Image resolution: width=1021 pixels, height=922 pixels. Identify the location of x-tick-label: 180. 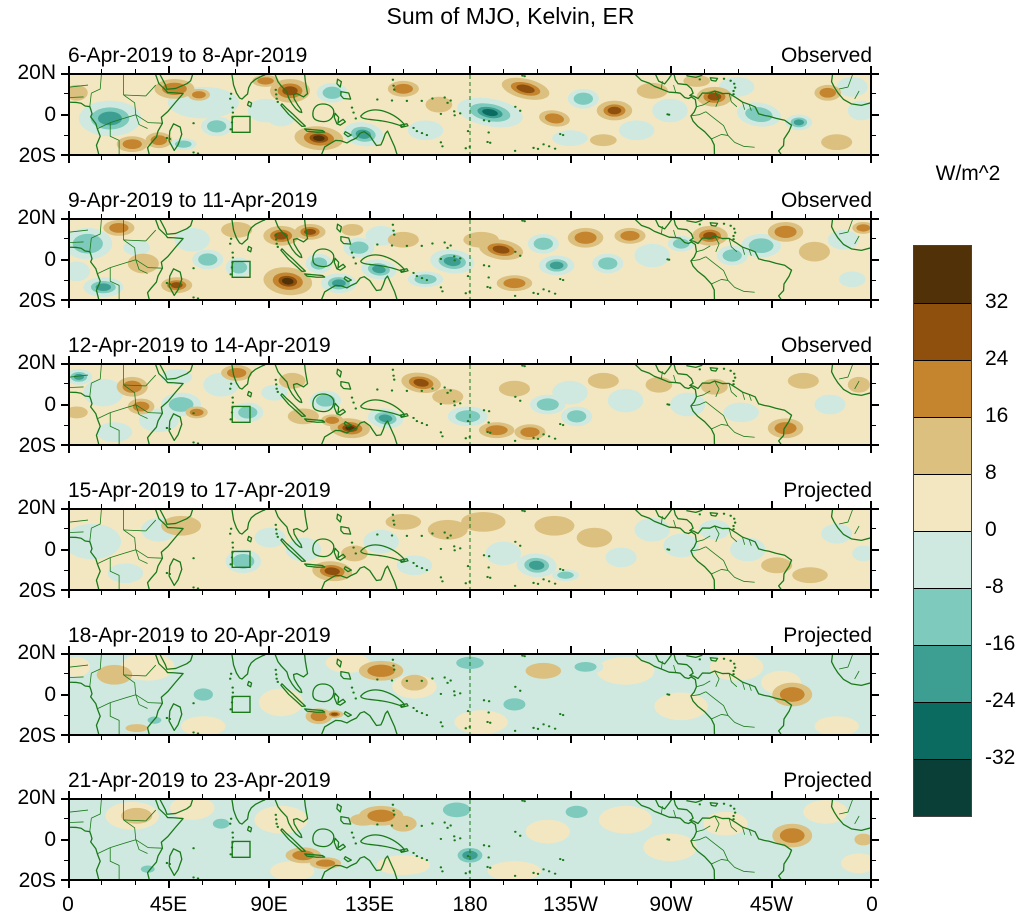
(470, 904).